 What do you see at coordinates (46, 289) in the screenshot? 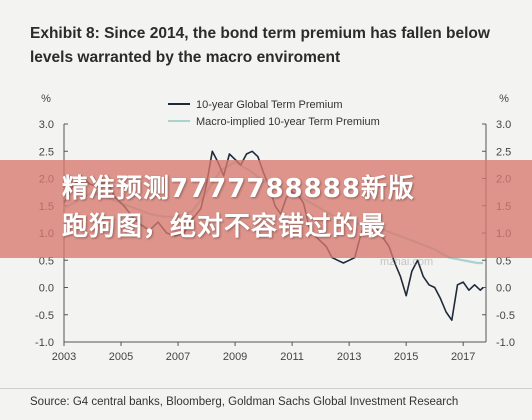
I see `y-tick-label-left: 0.0` at bounding box center [46, 289].